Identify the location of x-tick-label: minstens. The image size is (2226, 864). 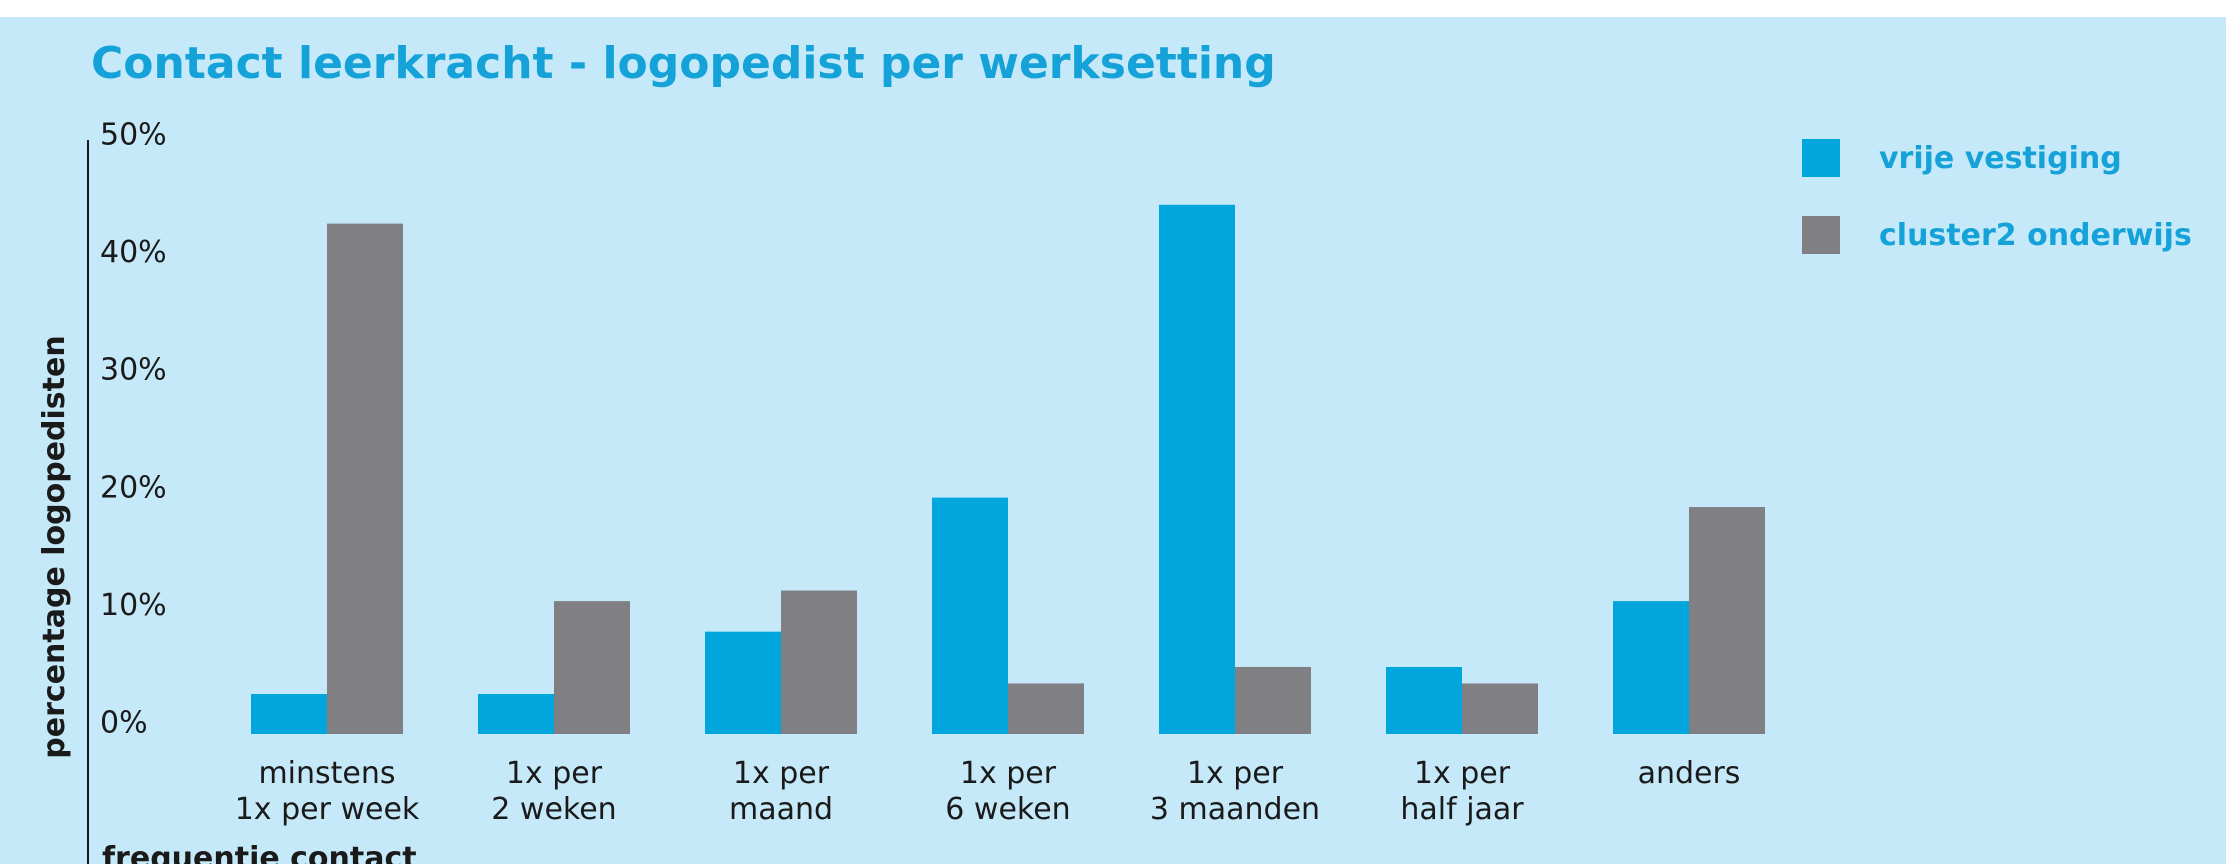
(326, 773).